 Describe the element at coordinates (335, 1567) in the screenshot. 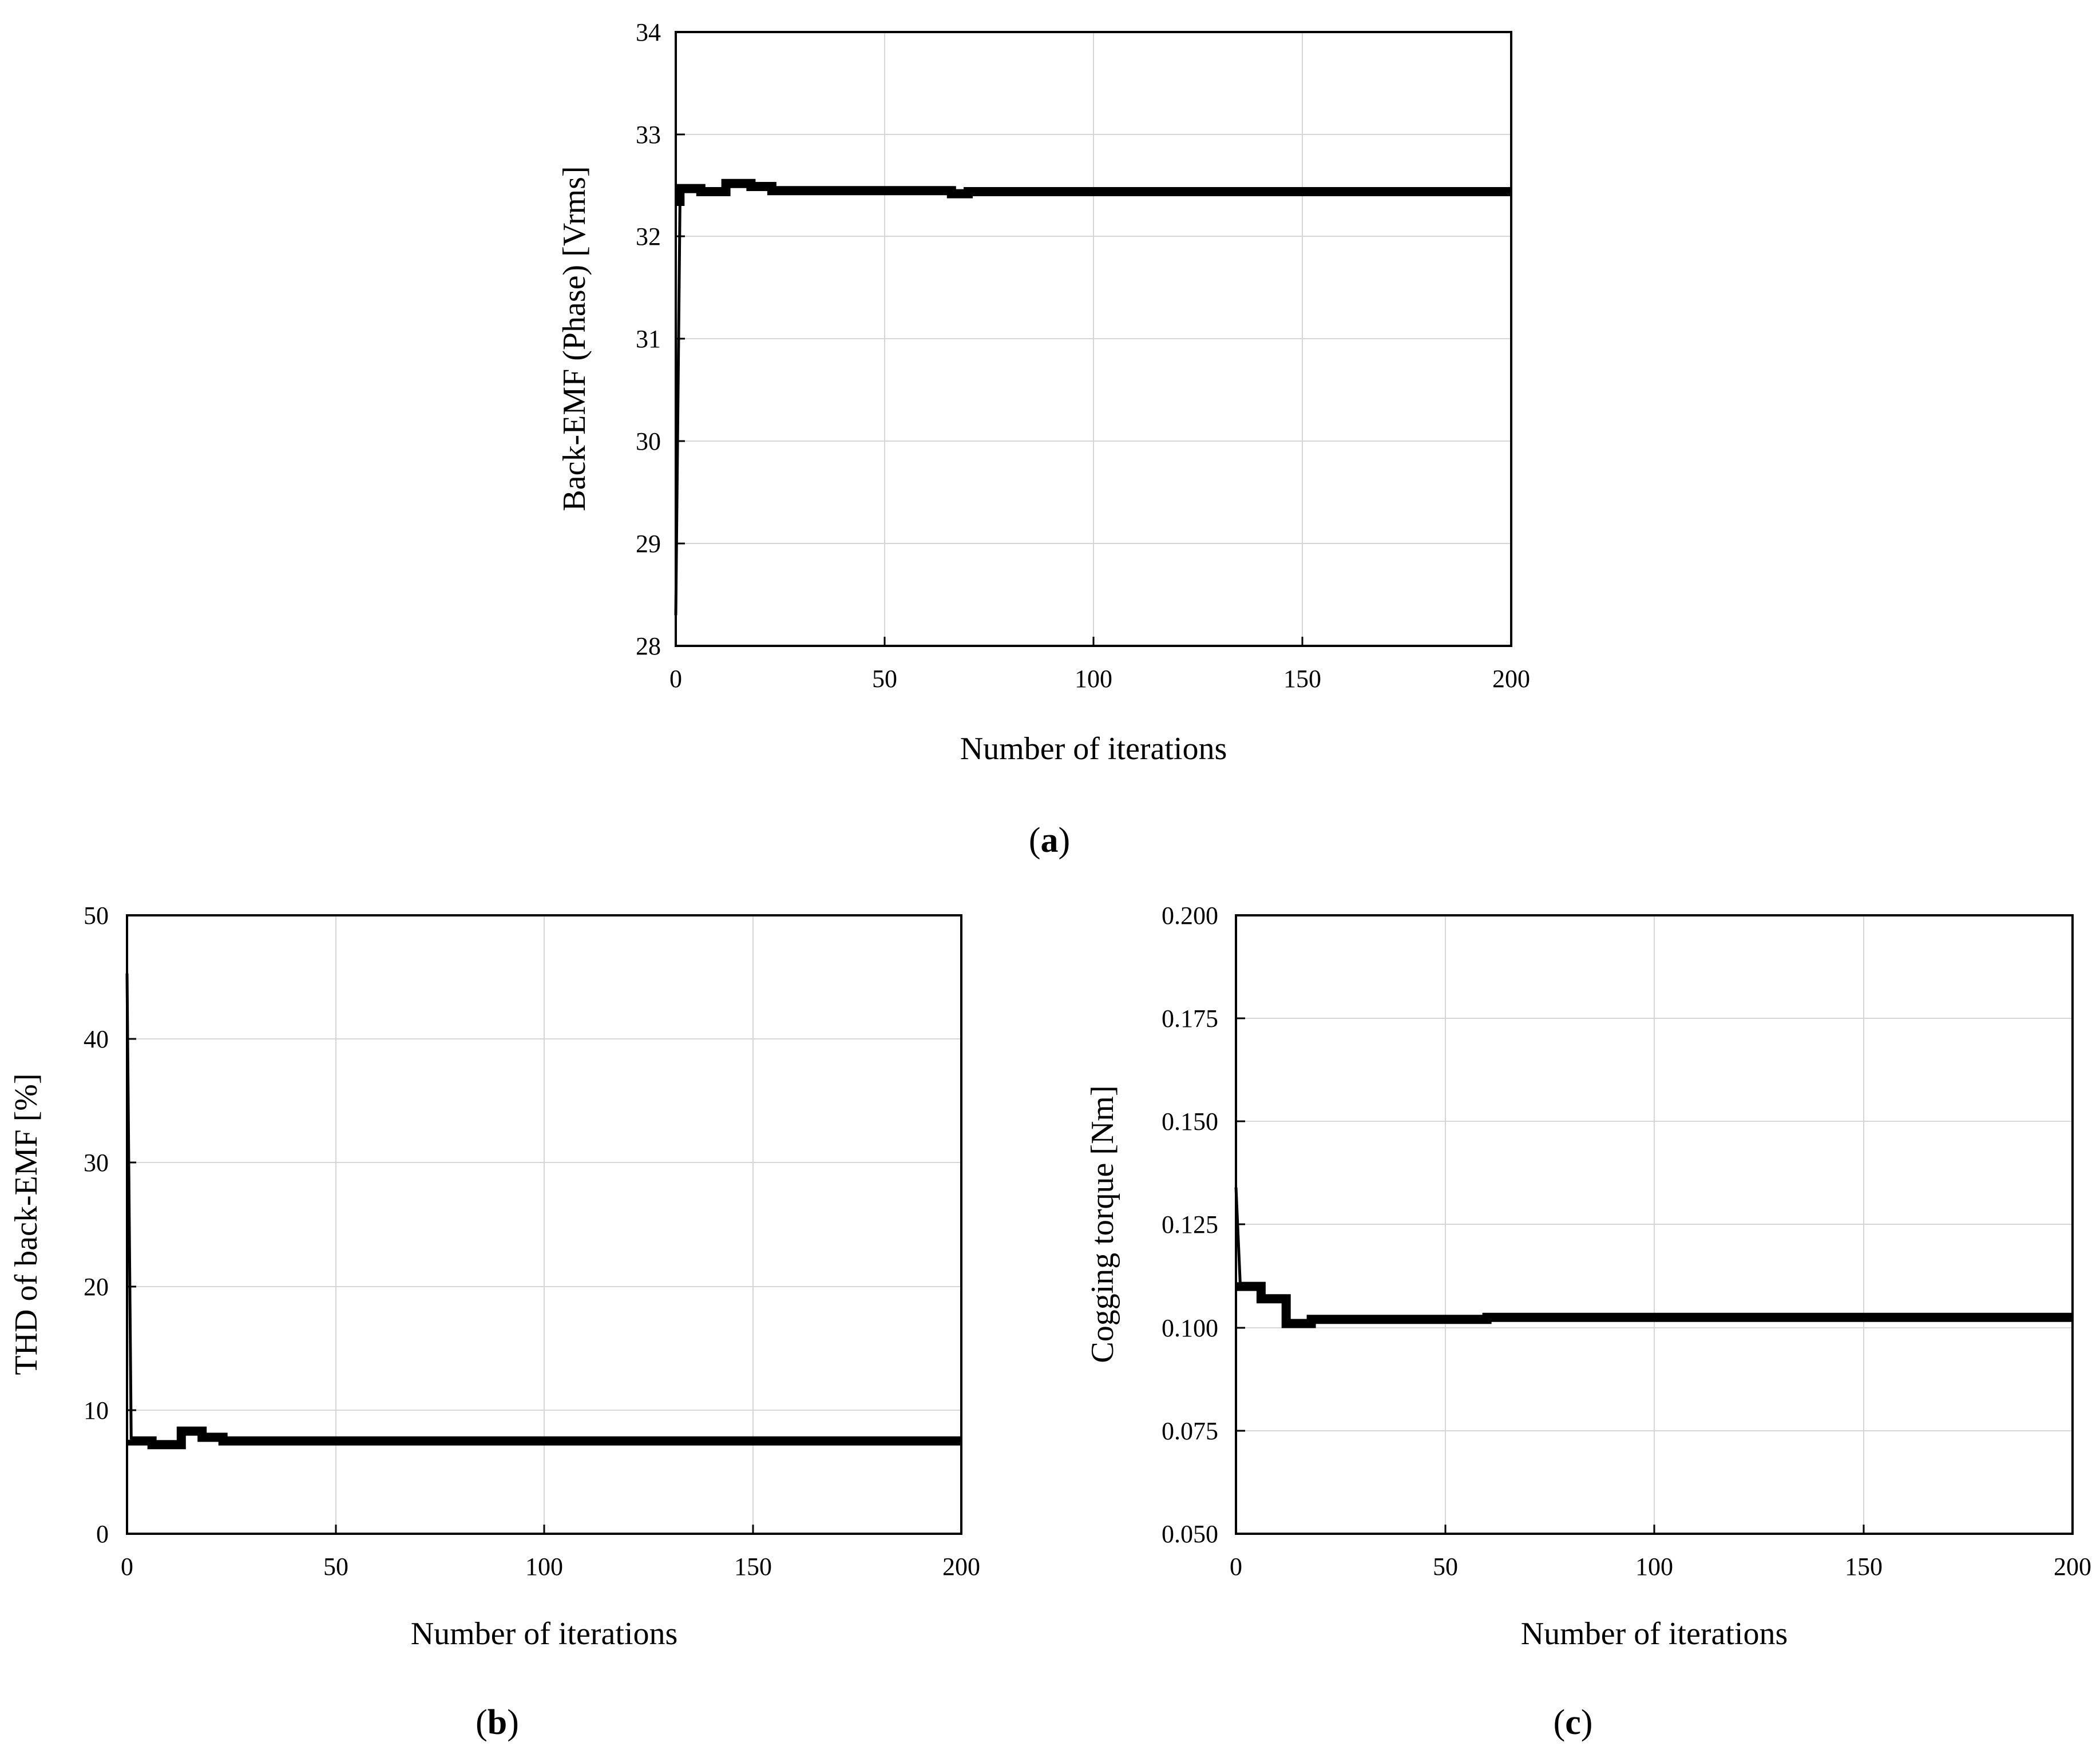

I see `plot-b-x-tick-label: 50` at that location.